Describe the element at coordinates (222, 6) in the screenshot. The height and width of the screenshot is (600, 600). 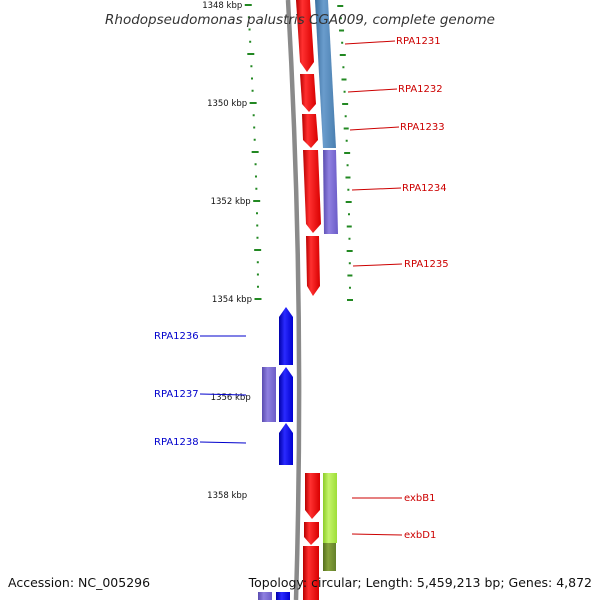
I see `scale-label: 1348 kbp` at that location.